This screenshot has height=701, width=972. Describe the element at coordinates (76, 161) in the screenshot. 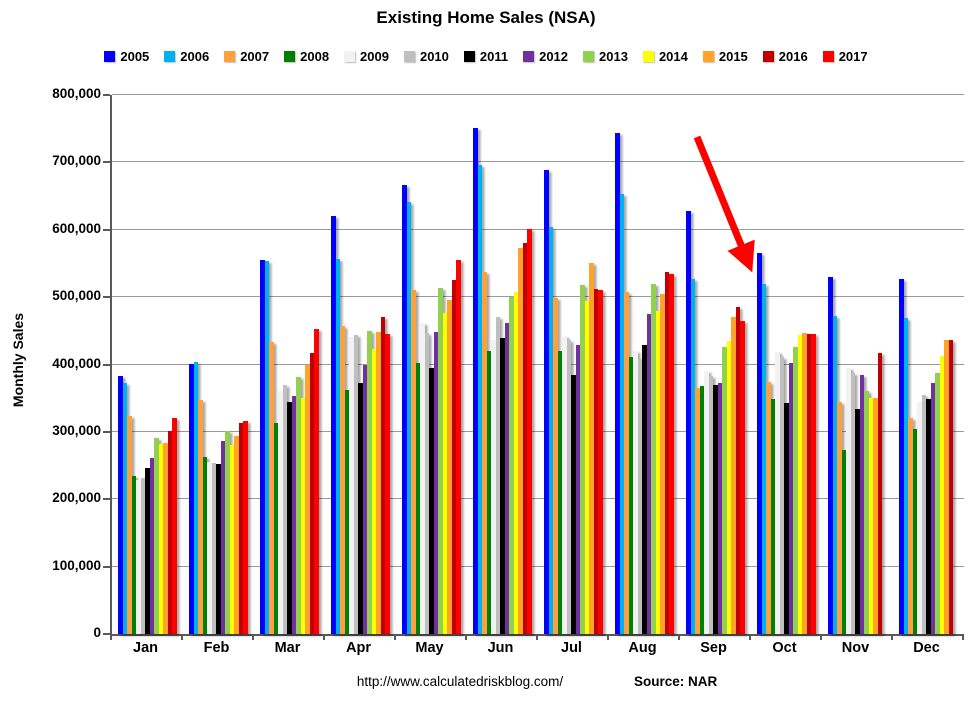

I see `y-tick-label: 700,000` at that location.